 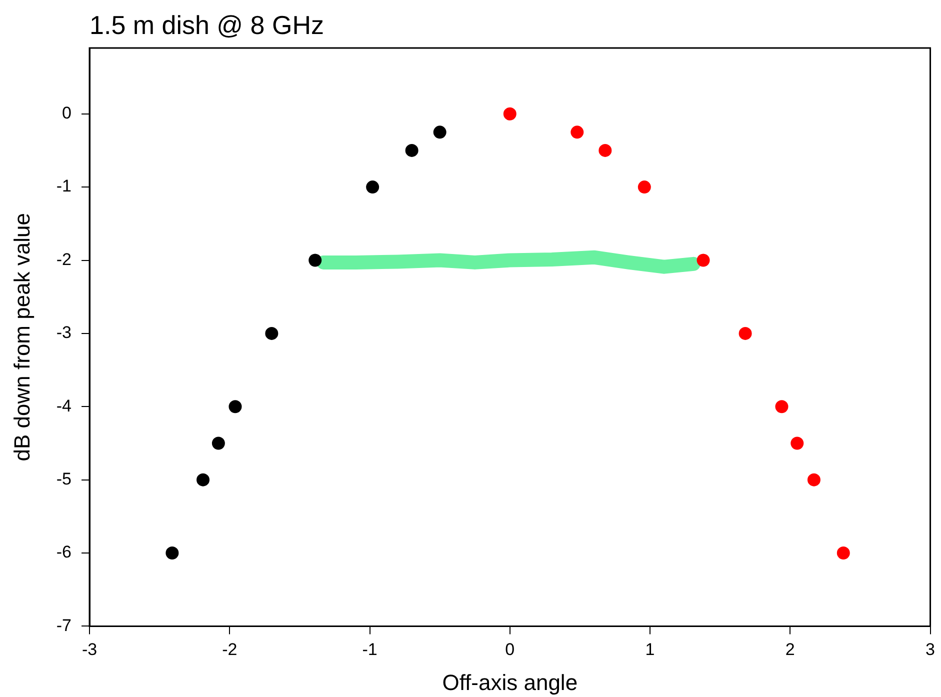 What do you see at coordinates (64, 552) in the screenshot?
I see `y-tick-label: -6` at bounding box center [64, 552].